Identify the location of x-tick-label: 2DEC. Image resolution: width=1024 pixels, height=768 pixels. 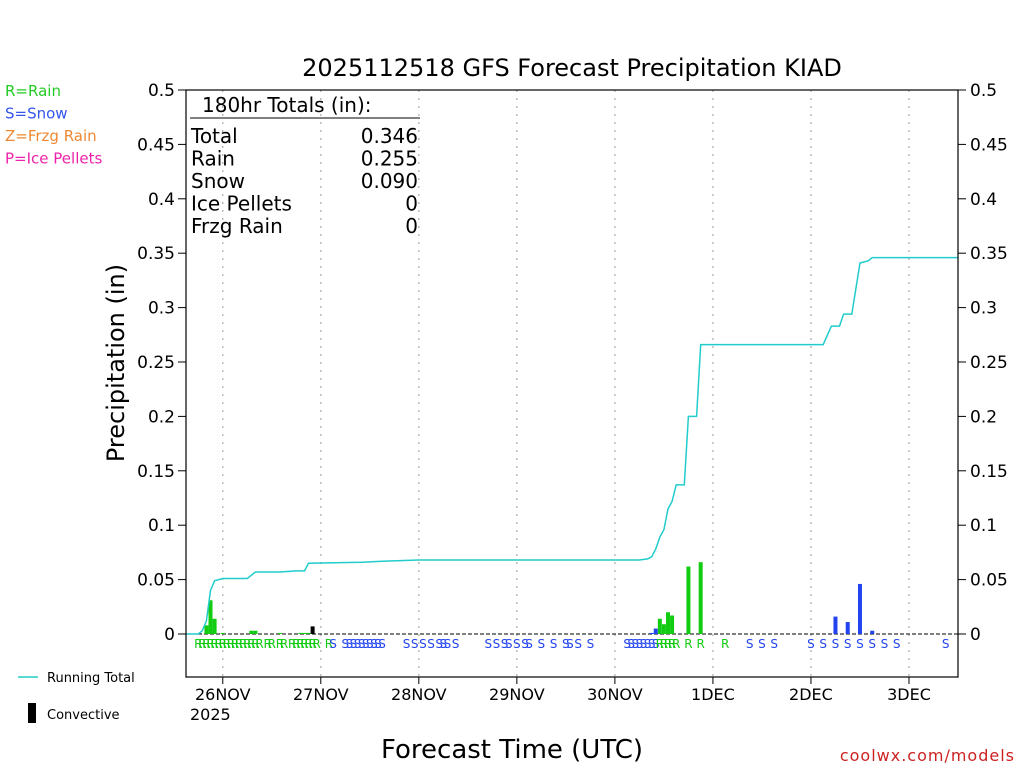
(811, 694).